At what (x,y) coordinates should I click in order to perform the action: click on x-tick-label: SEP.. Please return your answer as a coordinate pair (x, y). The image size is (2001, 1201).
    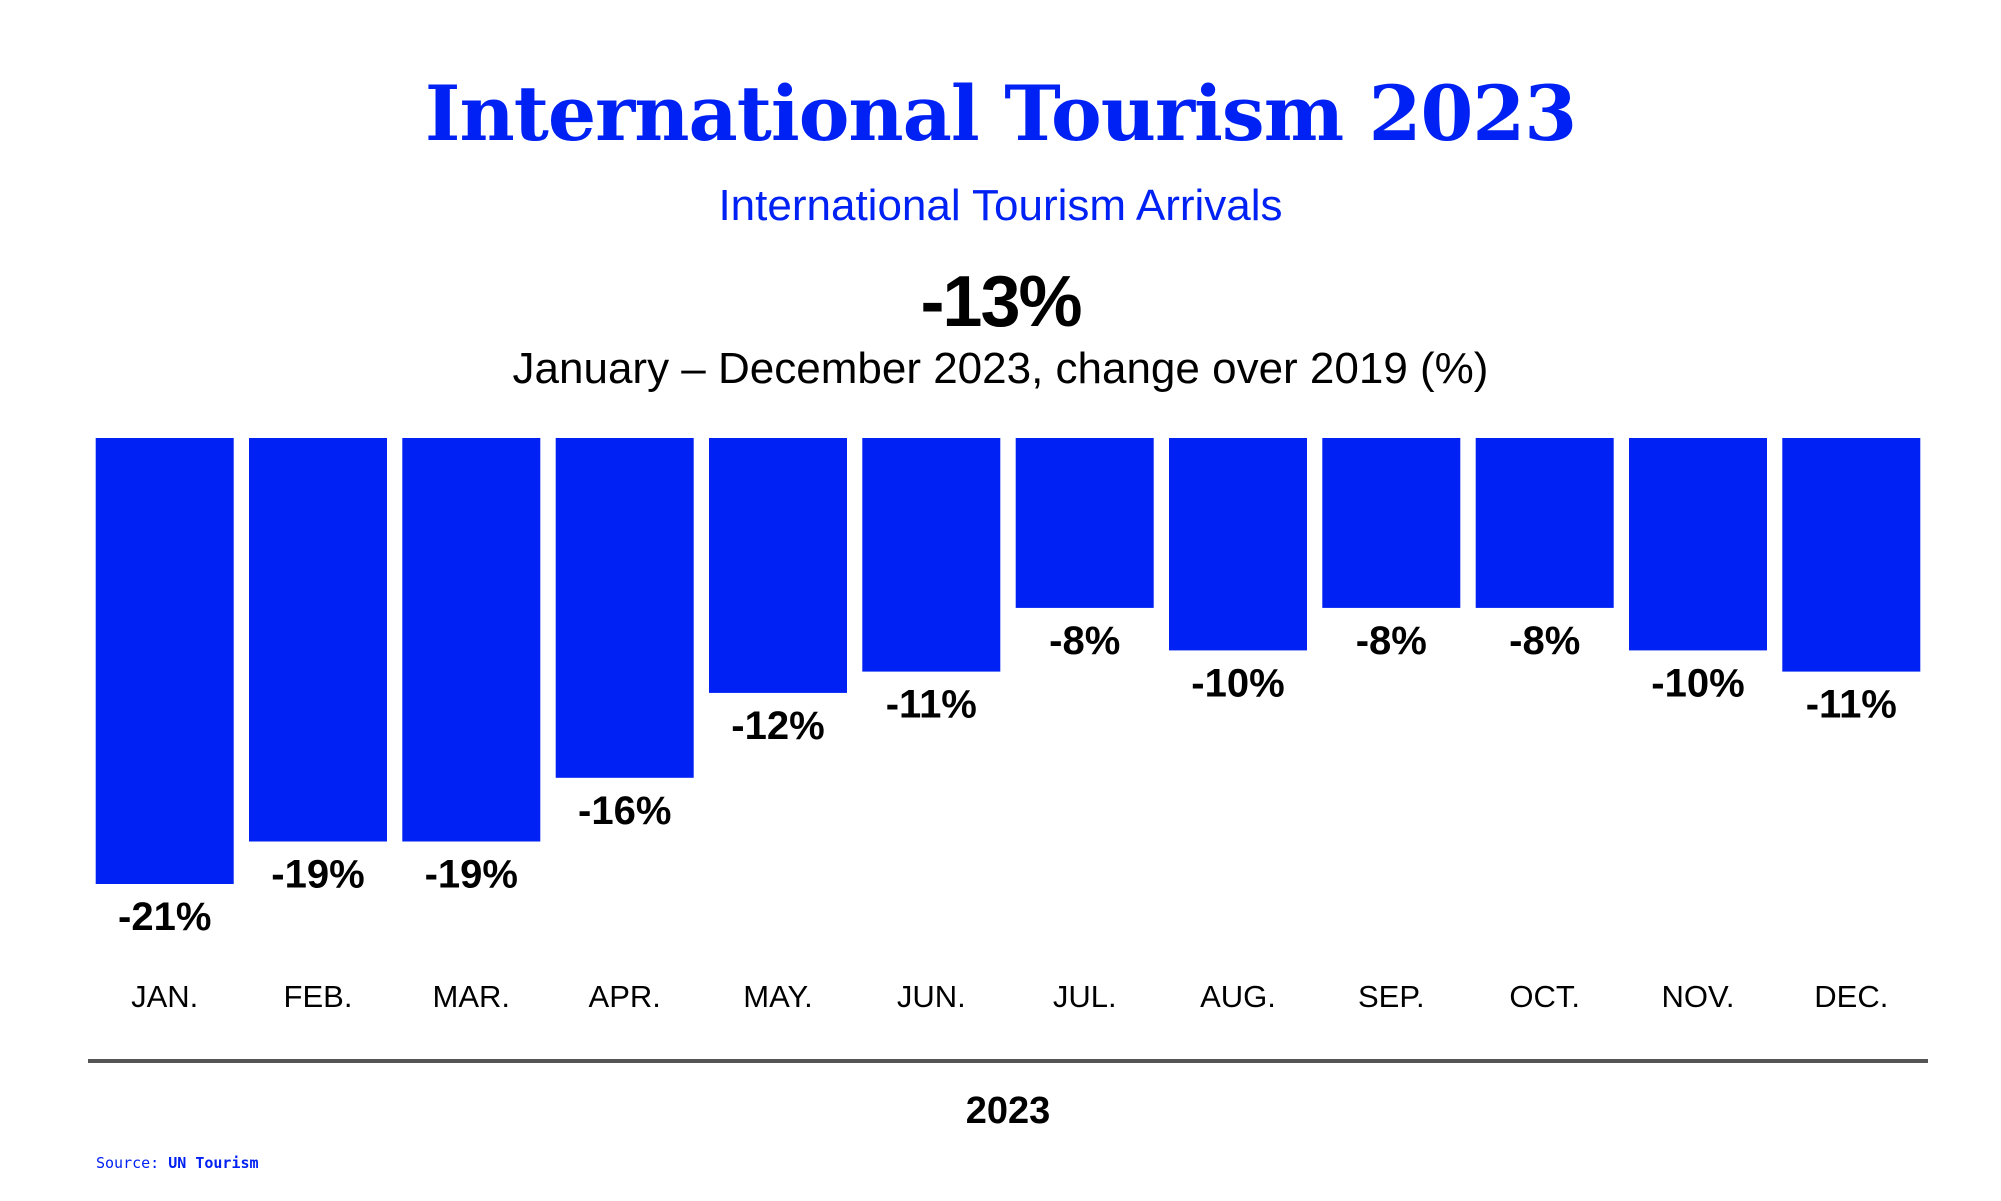
    Looking at the image, I should click on (1391, 996).